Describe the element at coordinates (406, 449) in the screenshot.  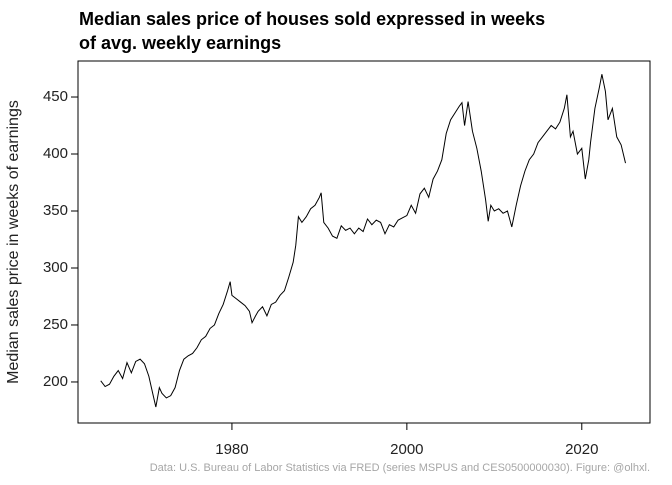
I see `x-tick-label: 2000` at that location.